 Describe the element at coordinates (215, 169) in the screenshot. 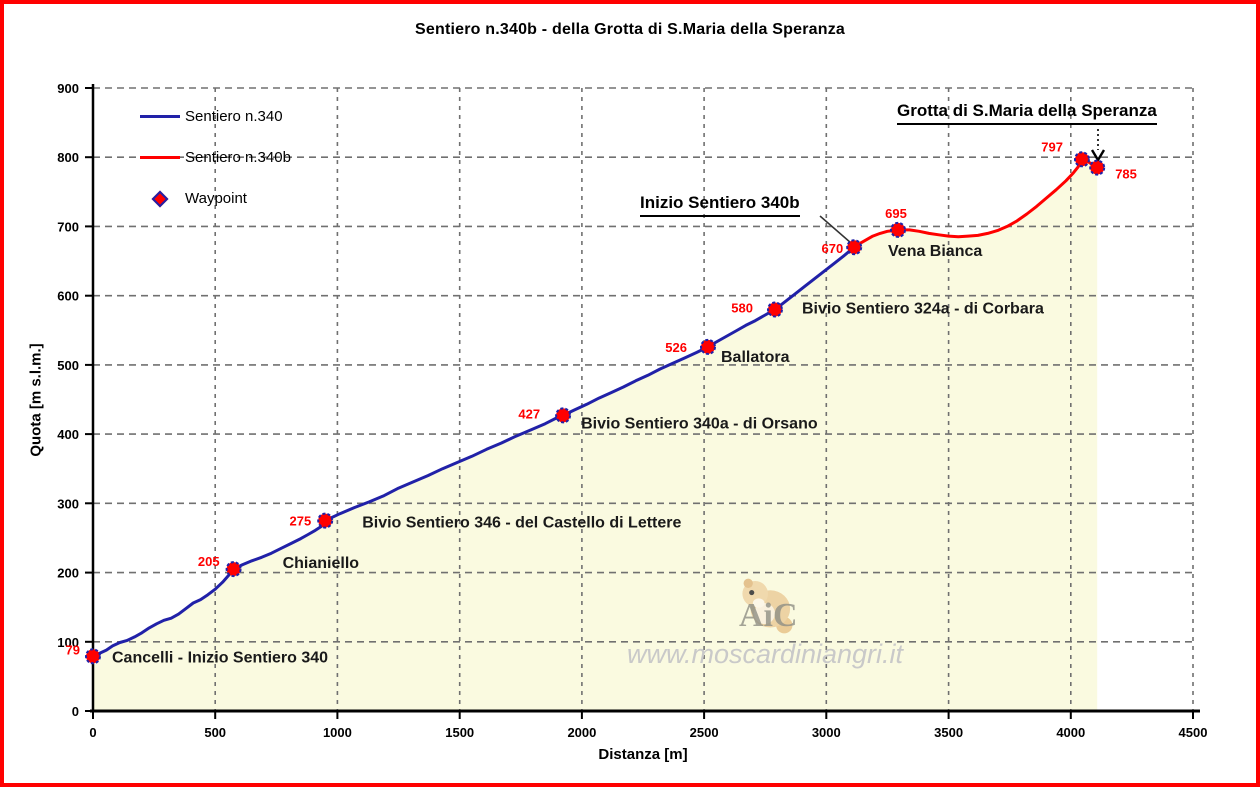

I see `chart-legend: Sentiero n.340 Sentiero n.340b Waypoint` at that location.